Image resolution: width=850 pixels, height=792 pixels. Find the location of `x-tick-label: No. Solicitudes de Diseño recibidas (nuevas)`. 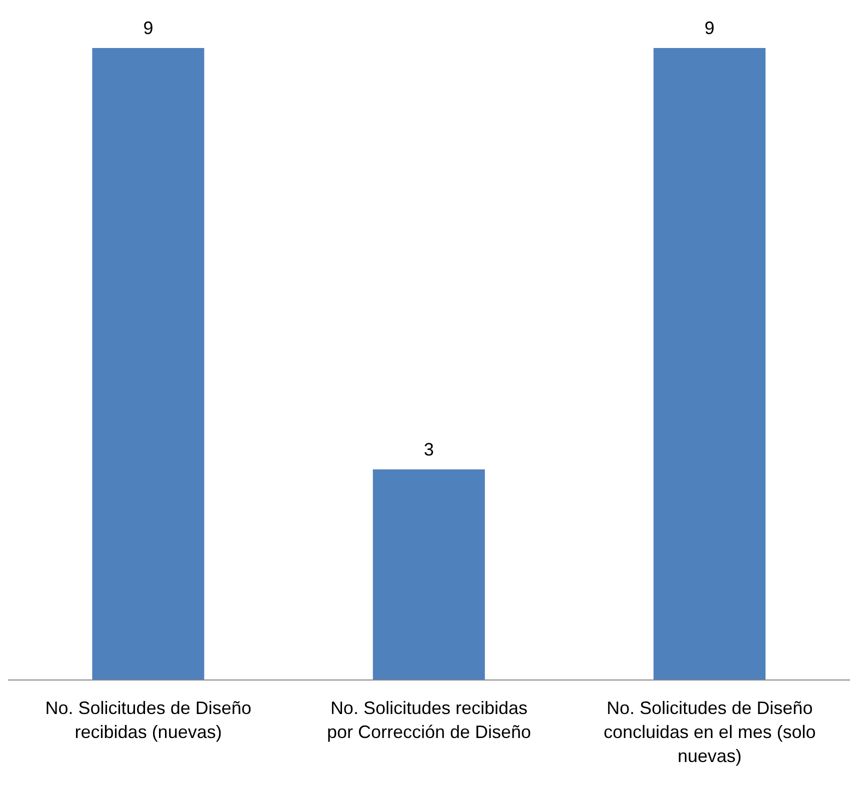

x-tick-label: No. Solicitudes de Diseño recibidas (nuevas) is located at coordinates (148, 720).